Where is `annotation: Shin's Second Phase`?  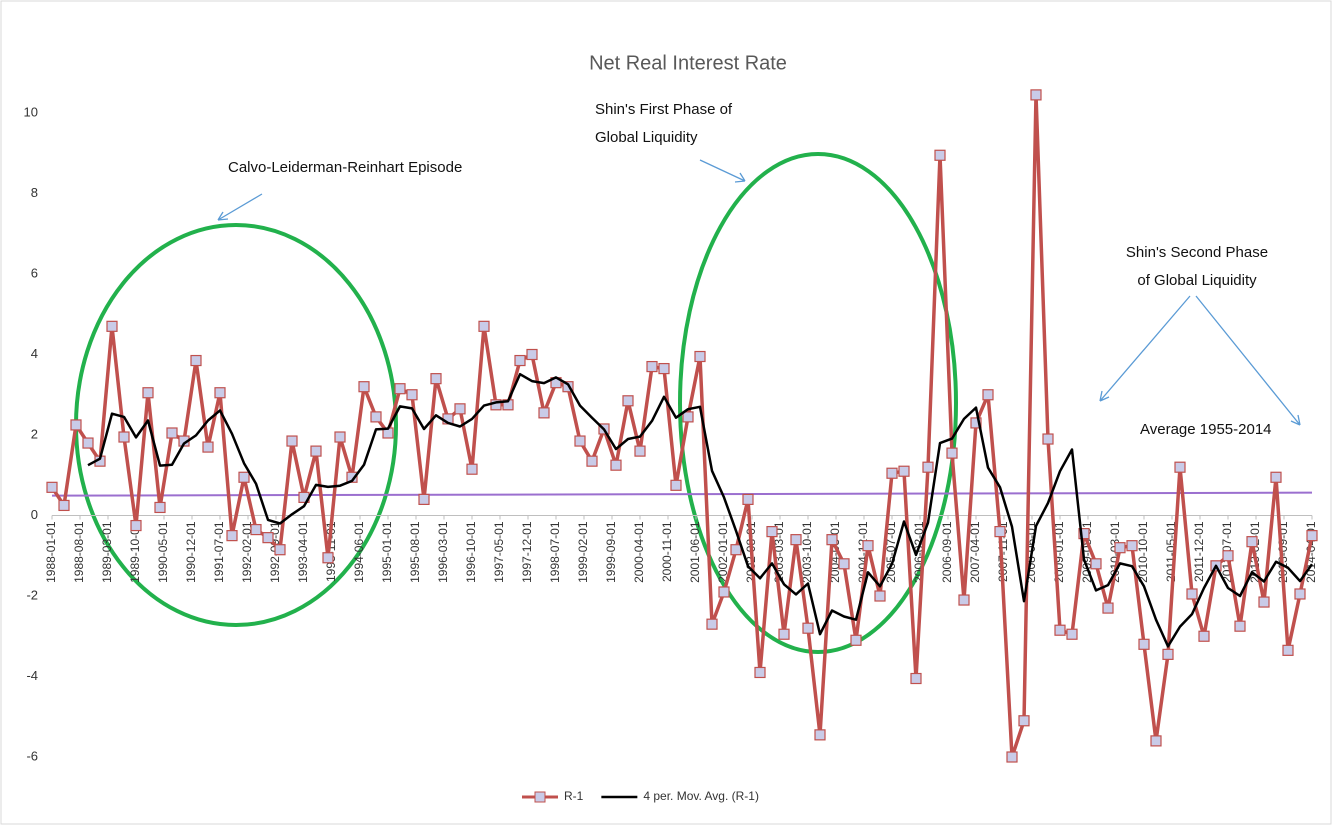
annotation: Shin's Second Phase is located at coordinates (1197, 252).